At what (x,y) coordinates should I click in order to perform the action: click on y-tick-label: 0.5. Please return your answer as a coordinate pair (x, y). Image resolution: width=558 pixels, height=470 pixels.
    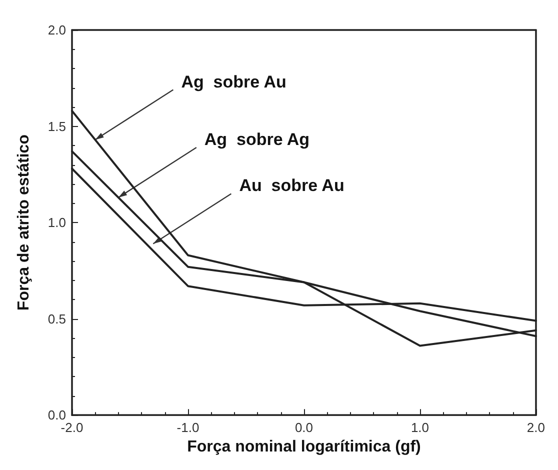
    Looking at the image, I should click on (57, 318).